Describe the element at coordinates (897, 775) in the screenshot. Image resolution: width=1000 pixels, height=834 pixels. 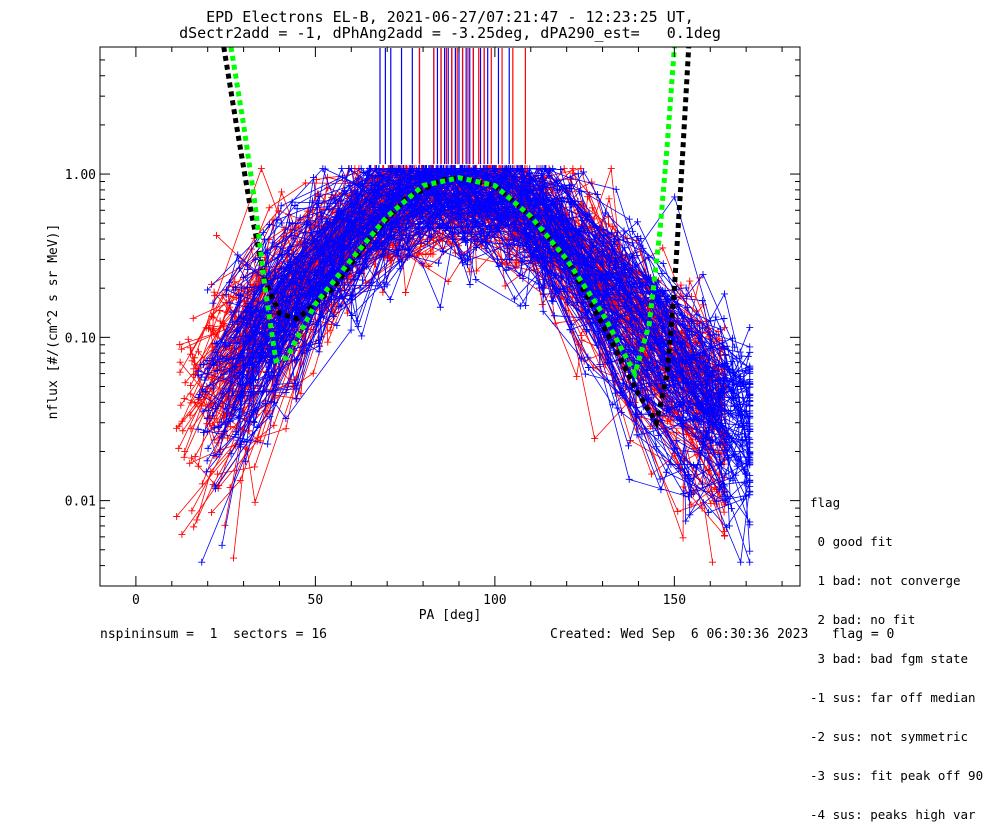
I see `legend-item: -3 sus: fit peak off 90` at that location.